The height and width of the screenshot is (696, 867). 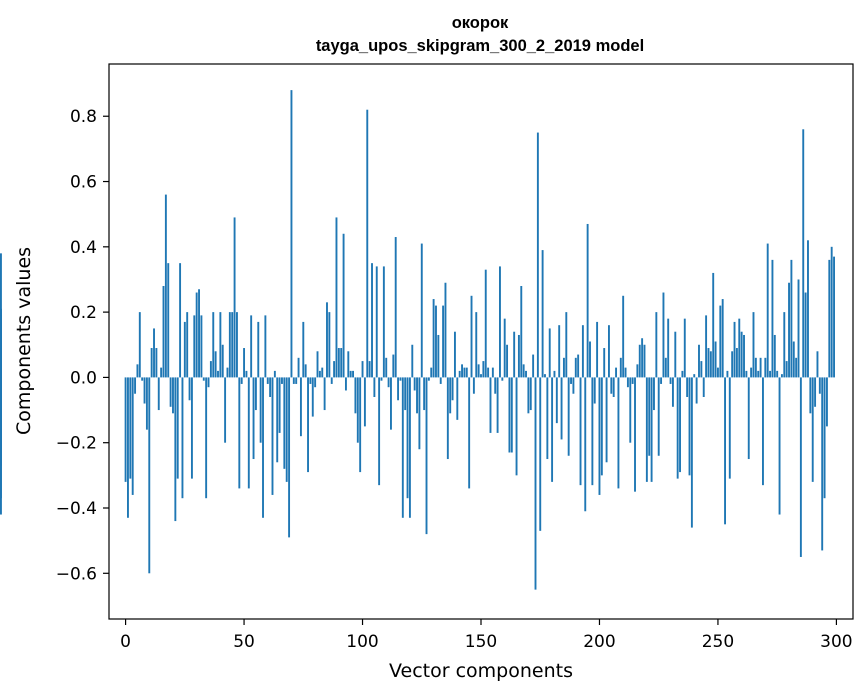 What do you see at coordinates (480, 23) in the screenshot?
I see `chart-title: окорок` at bounding box center [480, 23].